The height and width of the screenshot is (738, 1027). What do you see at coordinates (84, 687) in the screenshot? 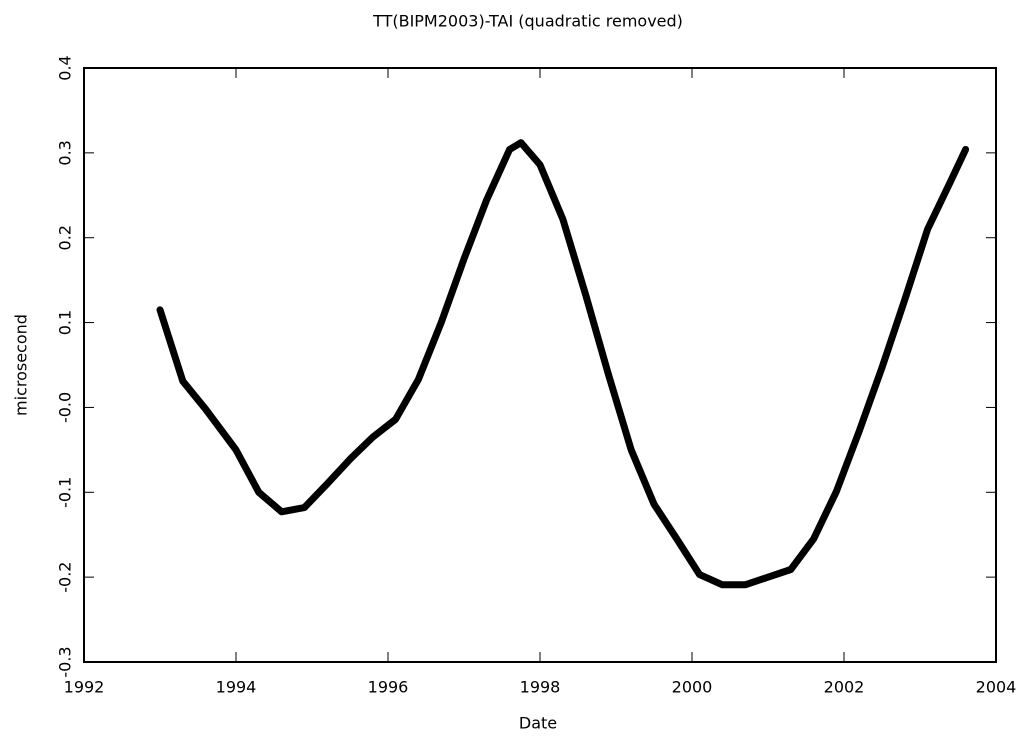
I see `x-tick-label: 1992` at bounding box center [84, 687].